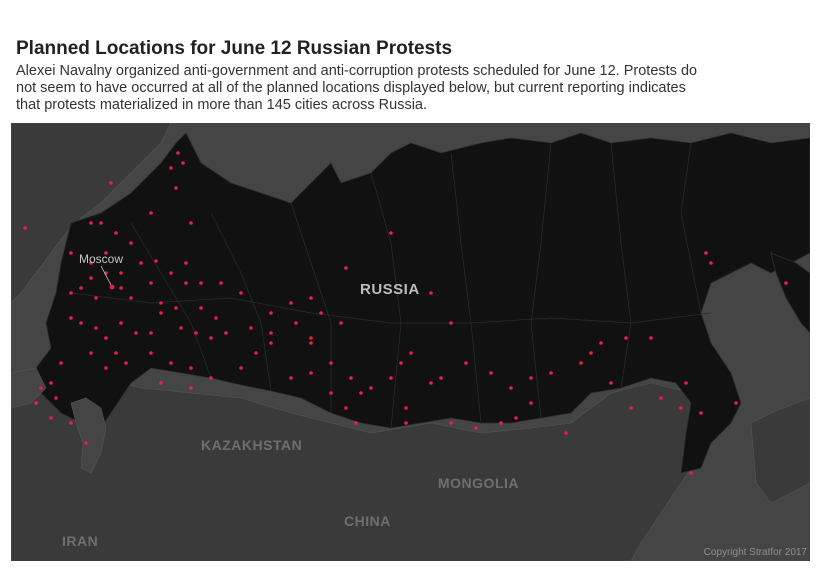  What do you see at coordinates (80, 541) in the screenshot?
I see `label-iran: IRAN` at bounding box center [80, 541].